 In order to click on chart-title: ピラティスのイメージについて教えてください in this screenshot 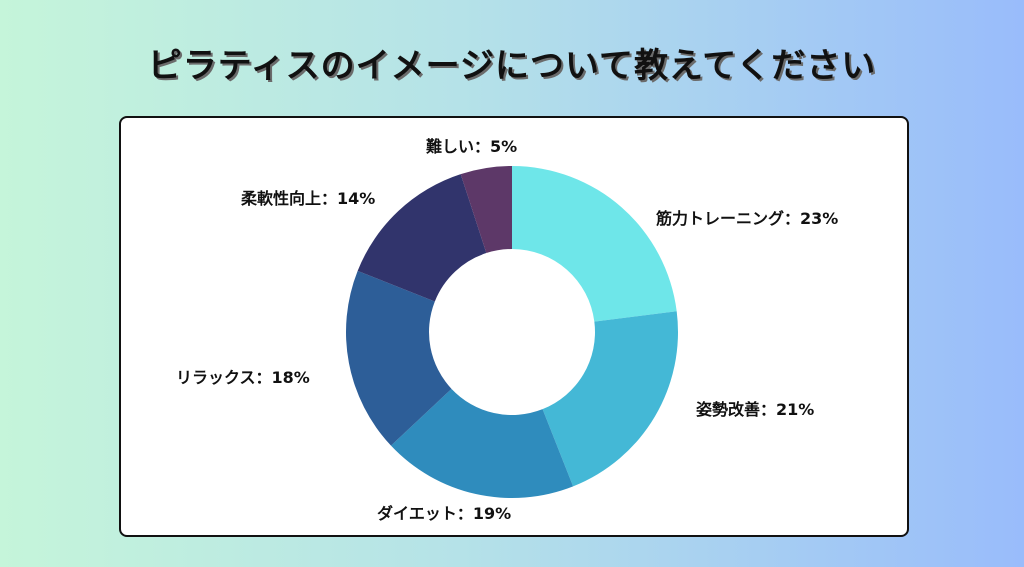, I will do `click(512, 66)`.